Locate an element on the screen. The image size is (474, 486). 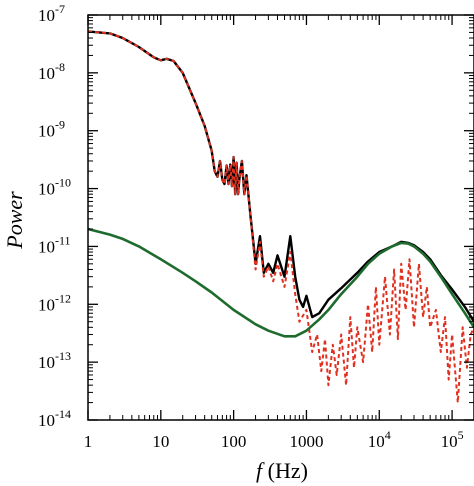
x-tick-label: 1000 is located at coordinates (306, 441).